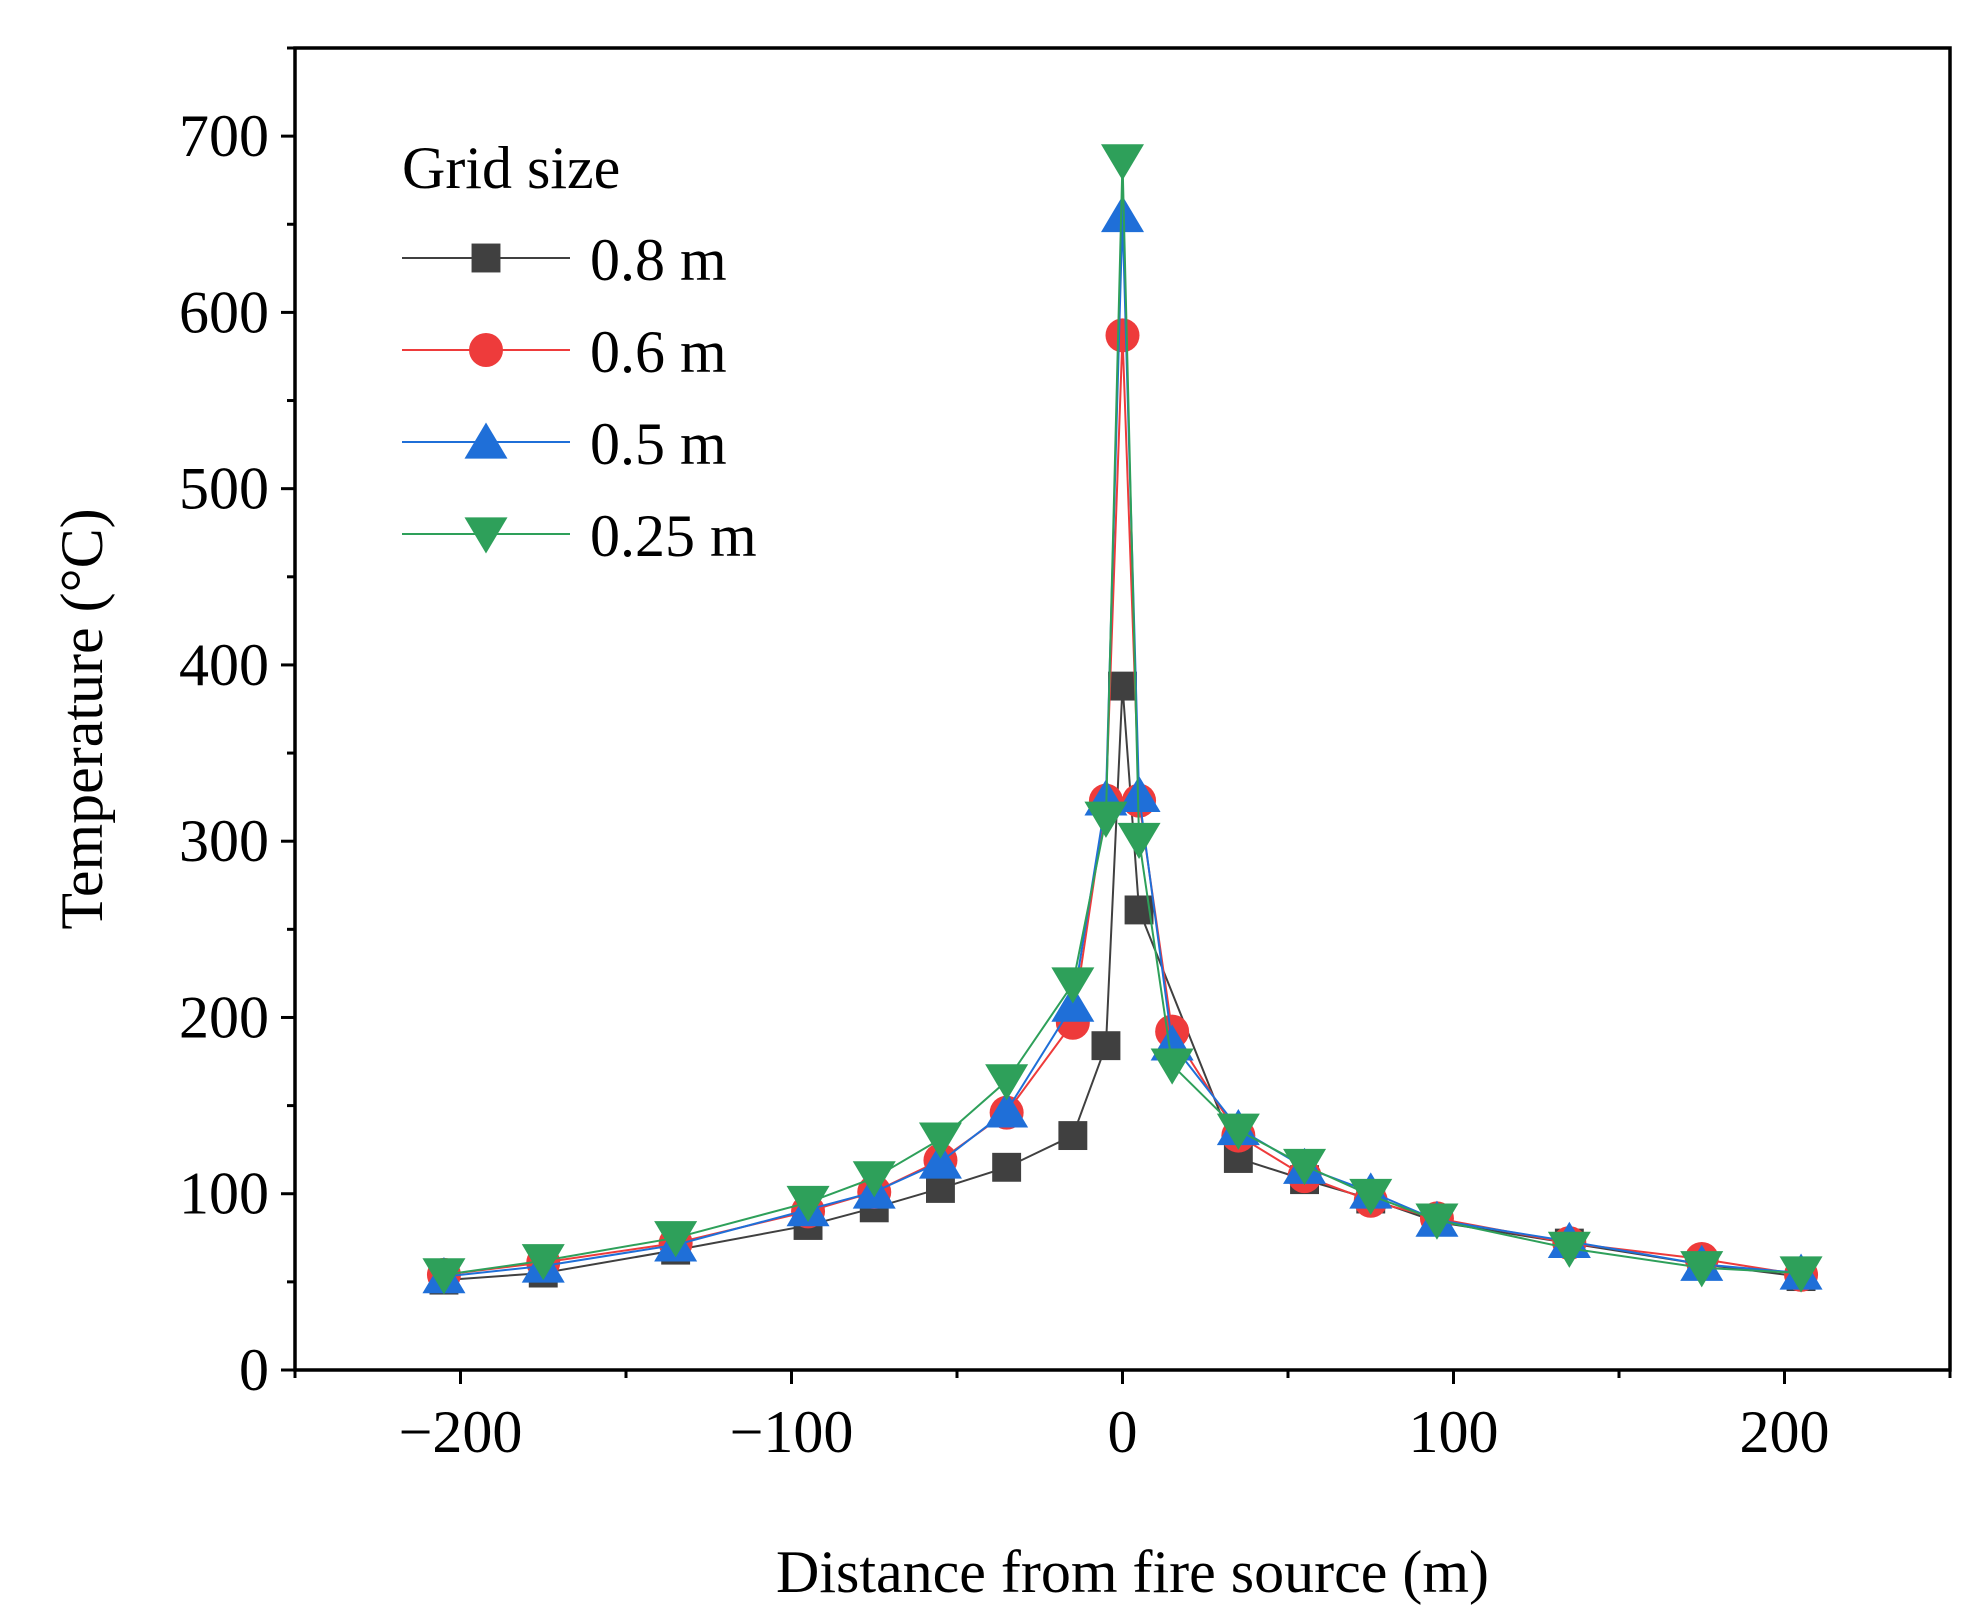 This screenshot has width=1981, height=1614. Describe the element at coordinates (1454, 1432) in the screenshot. I see `x-tick-label: 100` at that location.